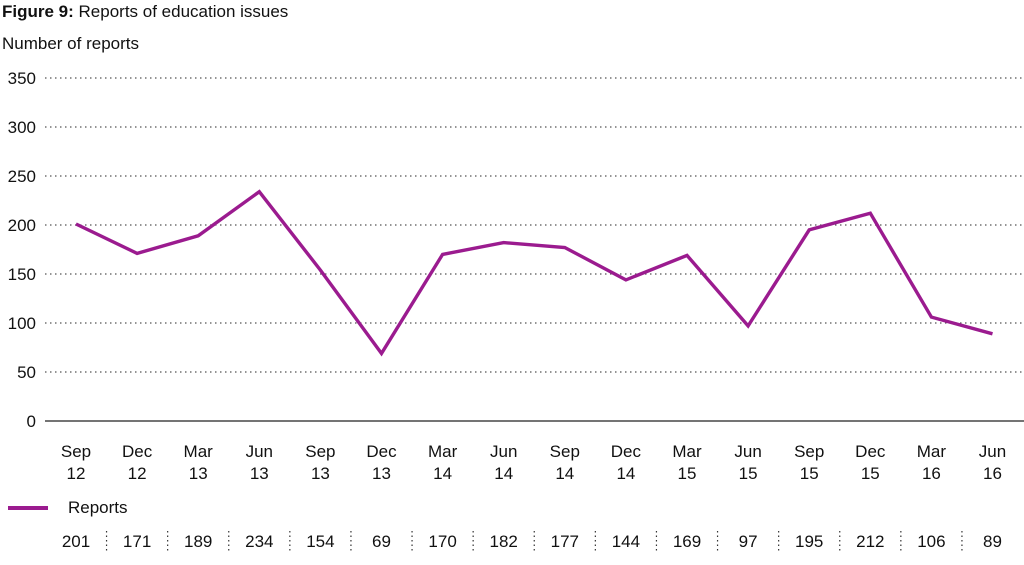  I want to click on legend-label: Reports, so click(98, 507).